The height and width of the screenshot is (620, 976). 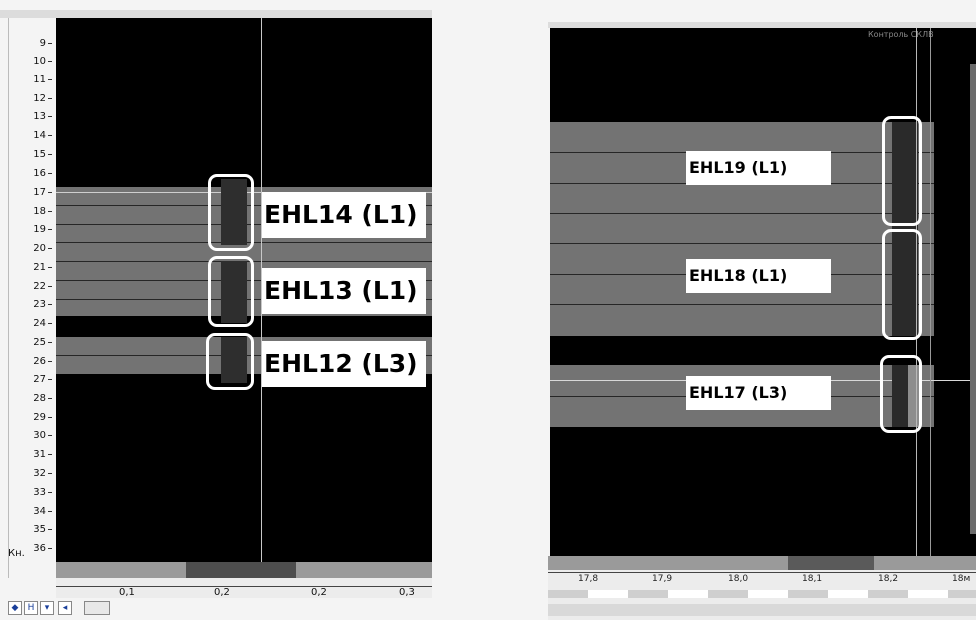 What do you see at coordinates (36, 324) in the screenshot?
I see `y-tick: 24` at bounding box center [36, 324].